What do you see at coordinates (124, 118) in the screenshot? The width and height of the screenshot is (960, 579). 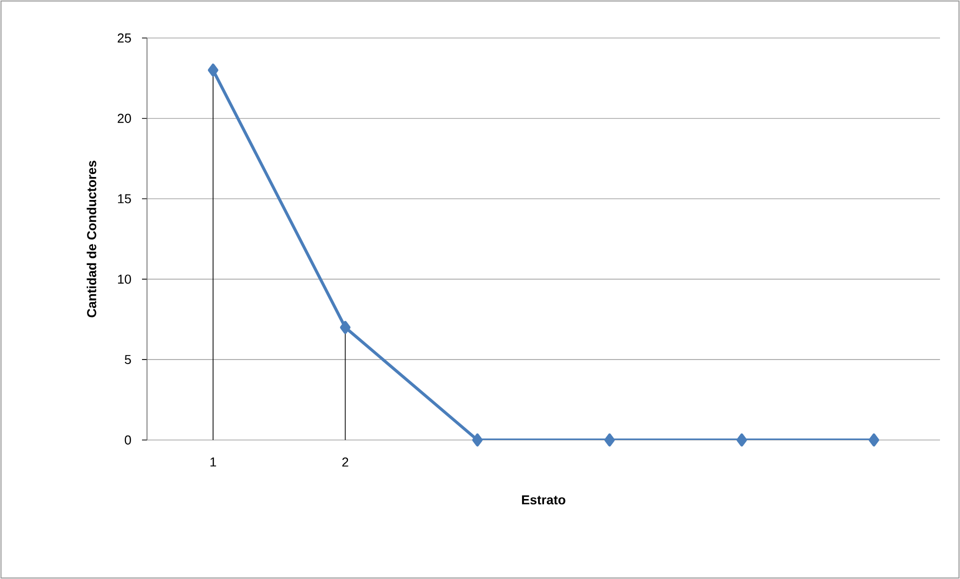 I see `y-tick-label: 20` at bounding box center [124, 118].